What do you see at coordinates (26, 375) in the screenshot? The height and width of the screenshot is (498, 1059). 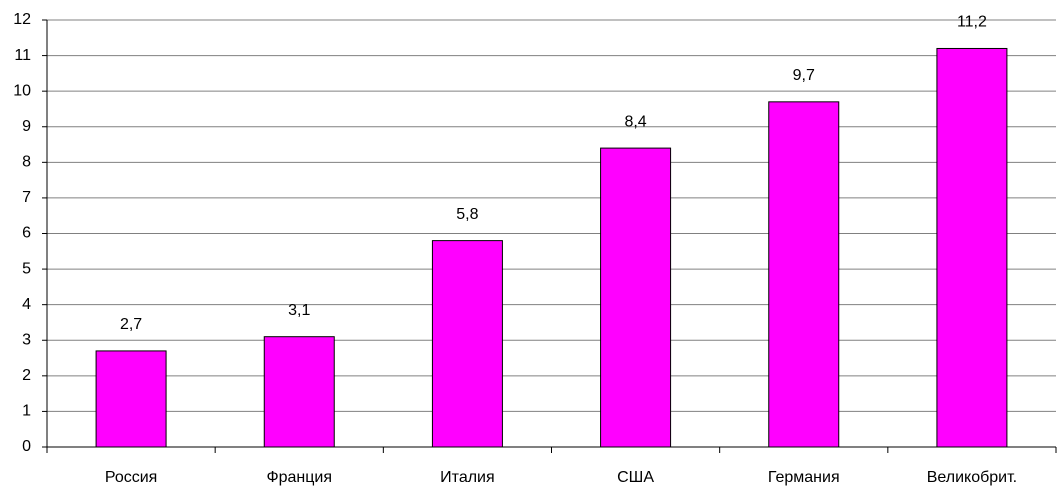 I see `y-tick-label: 2` at bounding box center [26, 375].